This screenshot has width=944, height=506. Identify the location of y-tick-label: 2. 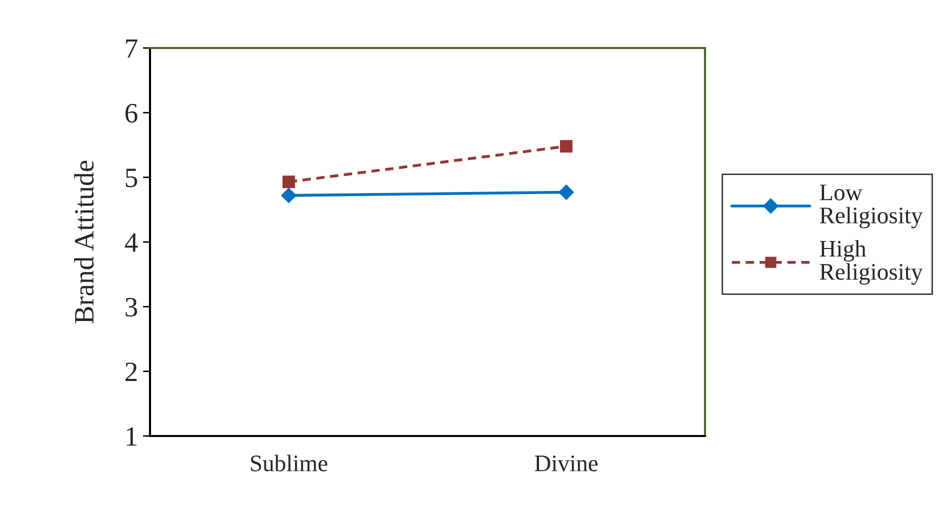
(131, 371).